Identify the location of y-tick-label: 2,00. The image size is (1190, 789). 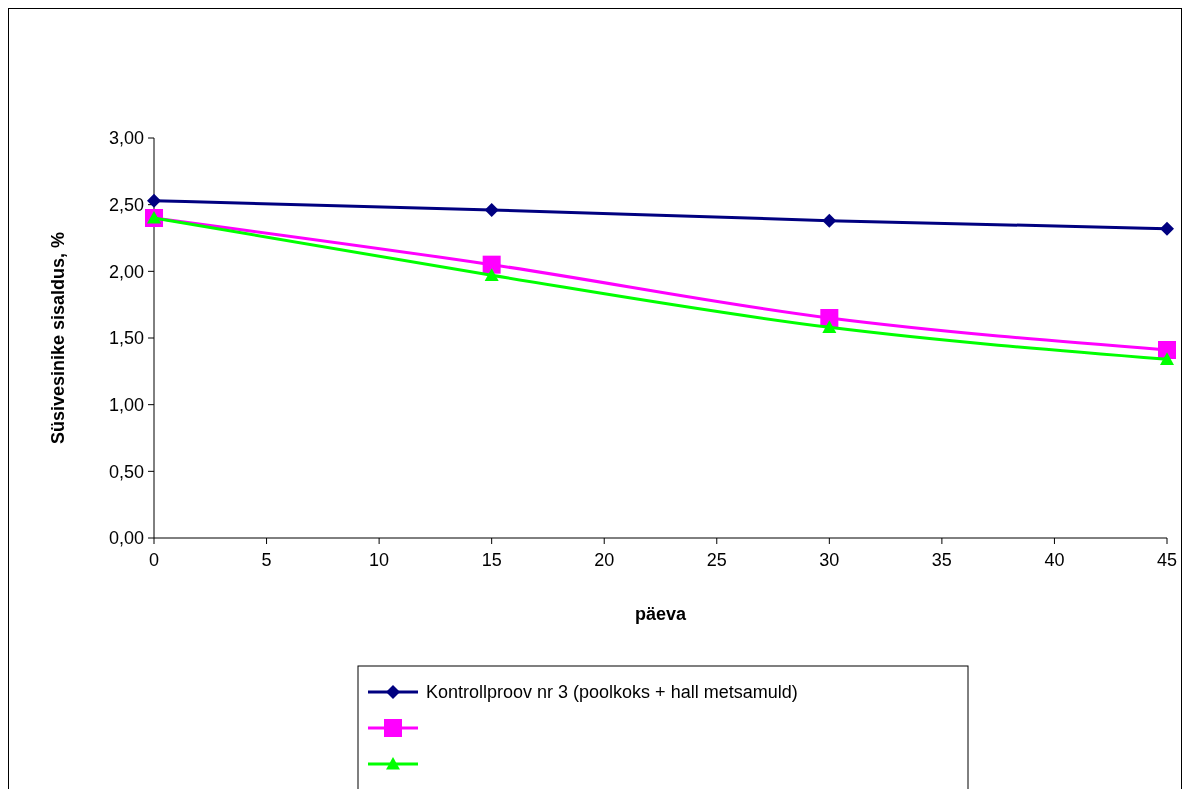
(126, 271).